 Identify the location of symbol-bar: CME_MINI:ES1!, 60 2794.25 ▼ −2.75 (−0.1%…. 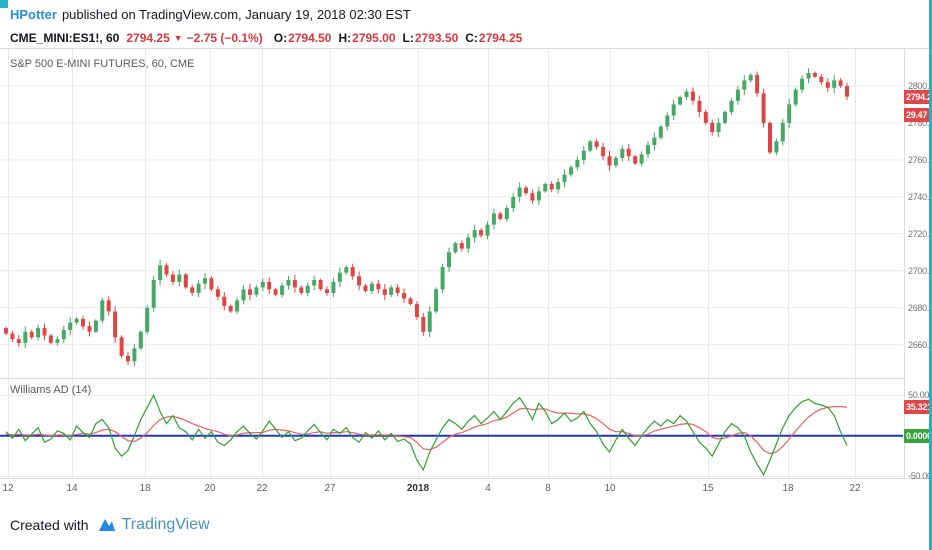
(466, 38).